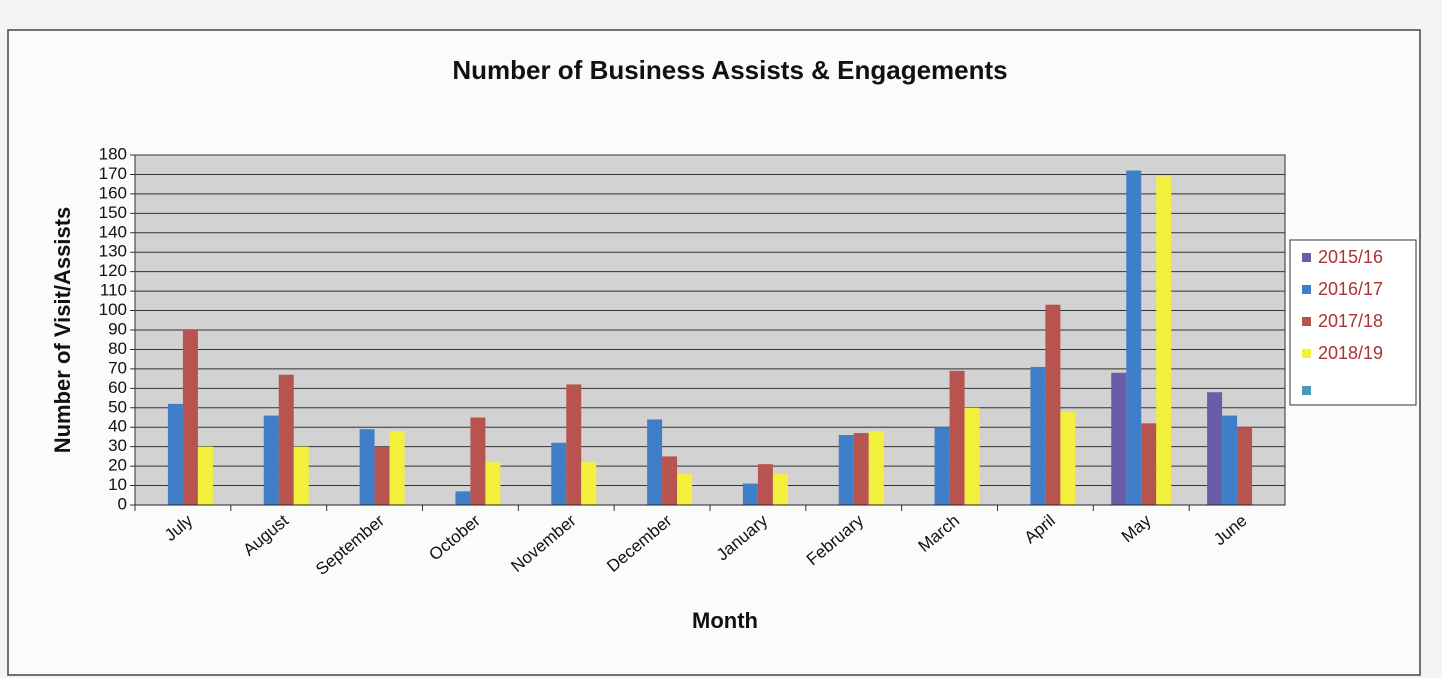  Describe the element at coordinates (113, 173) in the screenshot. I see `y-tick-label: 170` at that location.